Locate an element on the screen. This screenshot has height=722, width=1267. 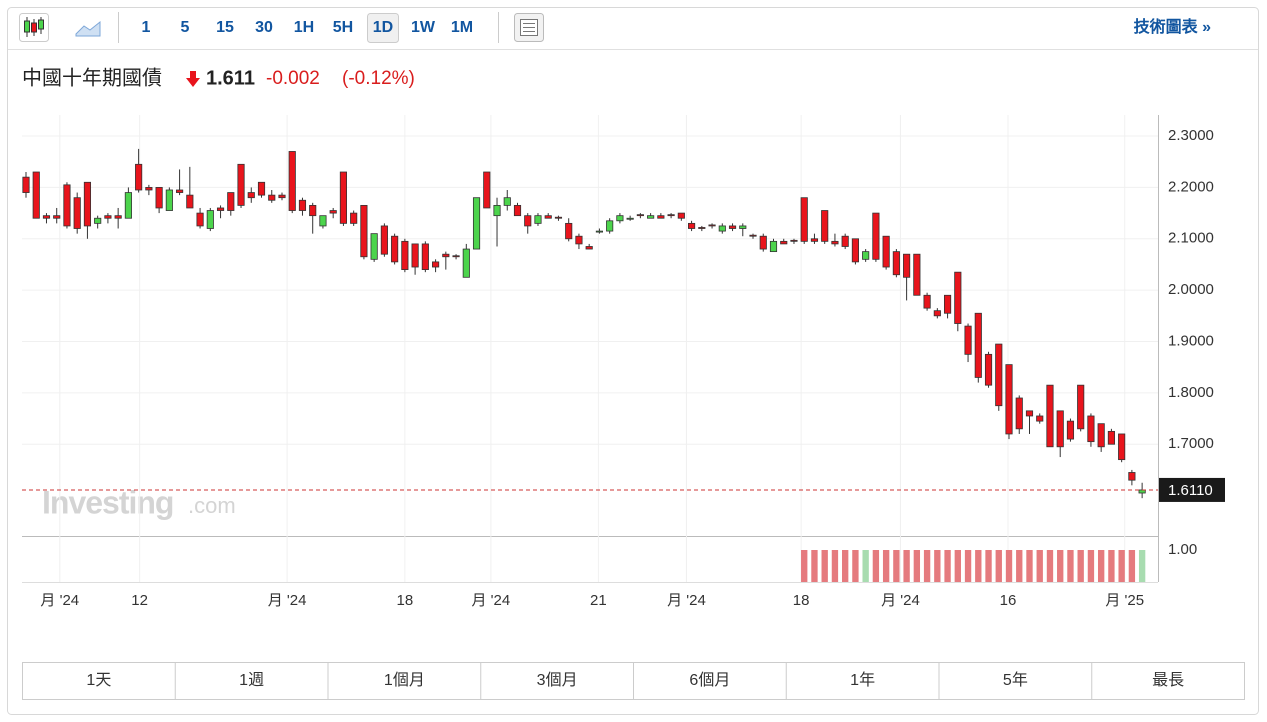
range-button: 5年 is located at coordinates (1015, 680).